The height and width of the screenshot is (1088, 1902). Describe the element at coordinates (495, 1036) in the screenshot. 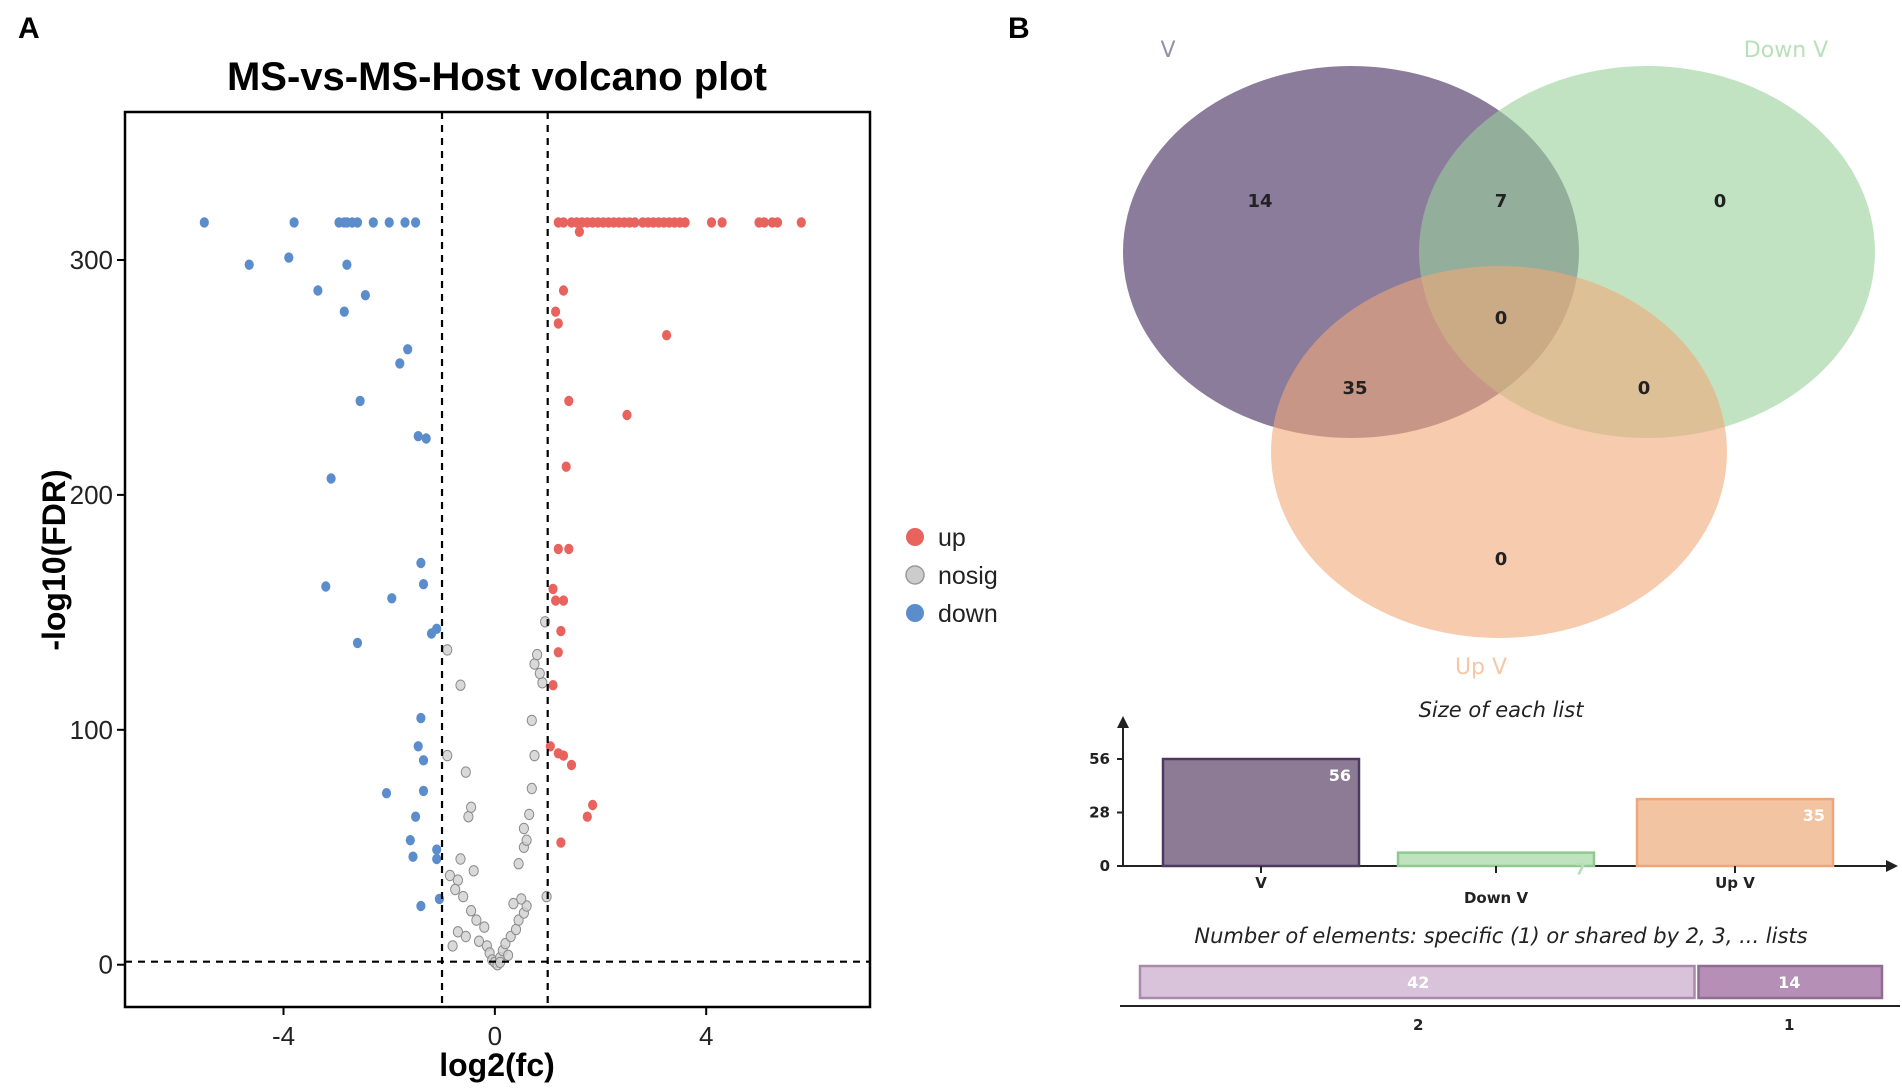

I see `x-tick-label: 0` at that location.